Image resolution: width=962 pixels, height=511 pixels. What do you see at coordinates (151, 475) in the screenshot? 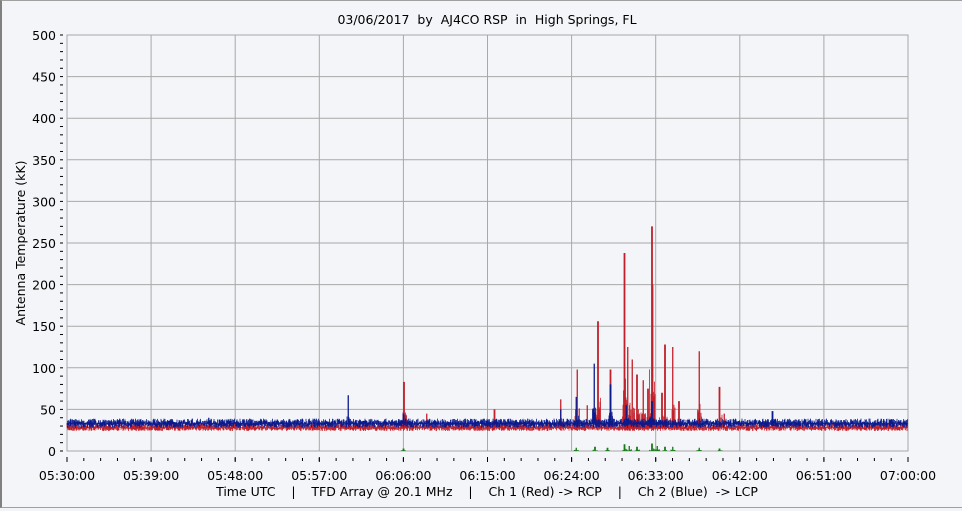
I see `x-tick-label: 05:39:00` at bounding box center [151, 475].